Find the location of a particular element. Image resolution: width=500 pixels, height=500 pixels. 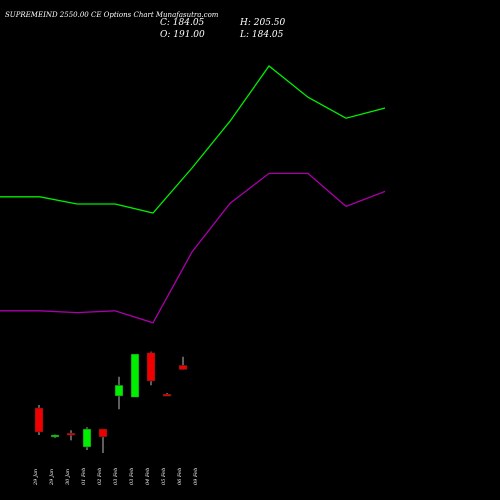

x-tick-label: 02 Feb is located at coordinates (100, 476).